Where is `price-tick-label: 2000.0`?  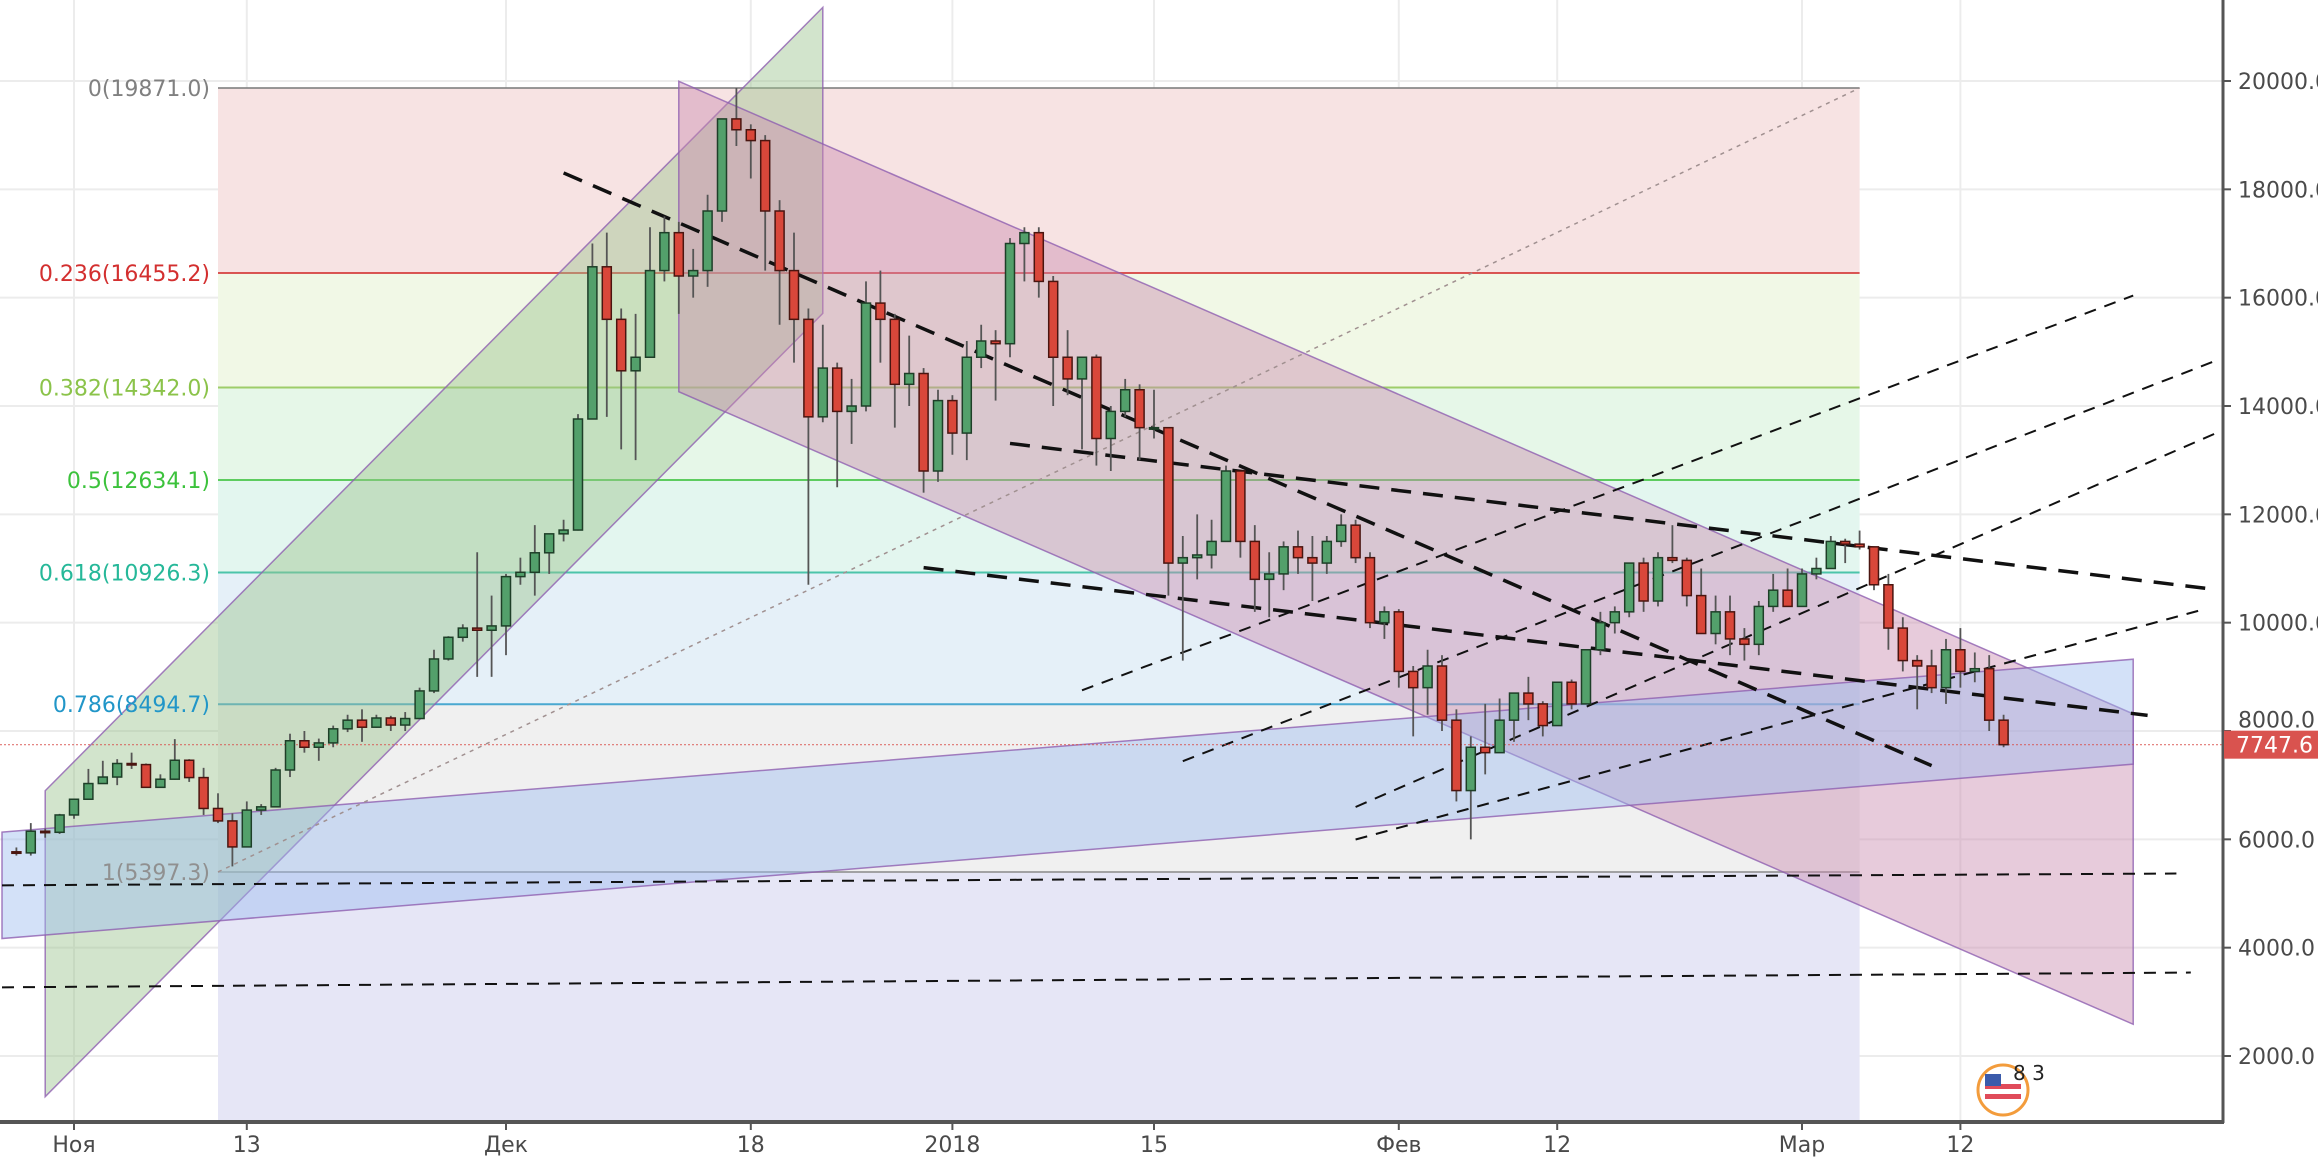
price-tick-label: 2000.0 is located at coordinates (2276, 1057).